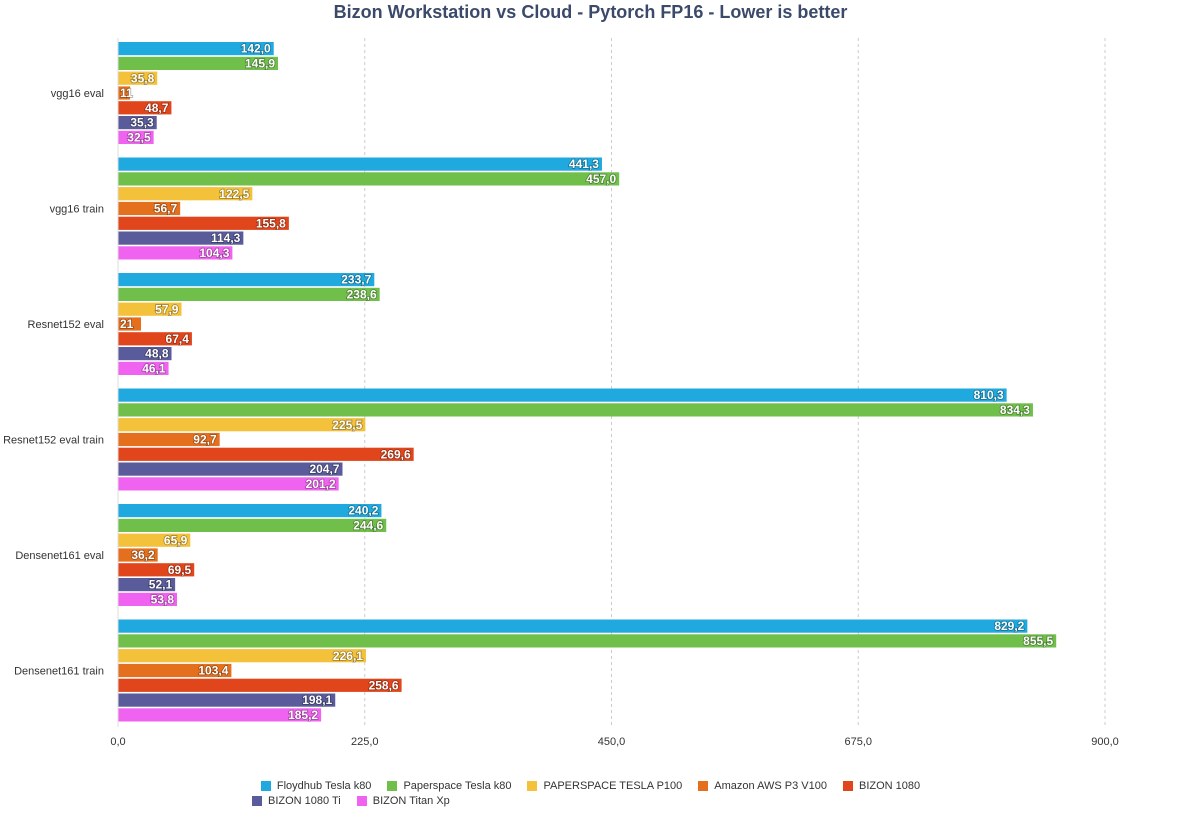  I want to click on bar-value-label: 201,2, so click(321, 484).